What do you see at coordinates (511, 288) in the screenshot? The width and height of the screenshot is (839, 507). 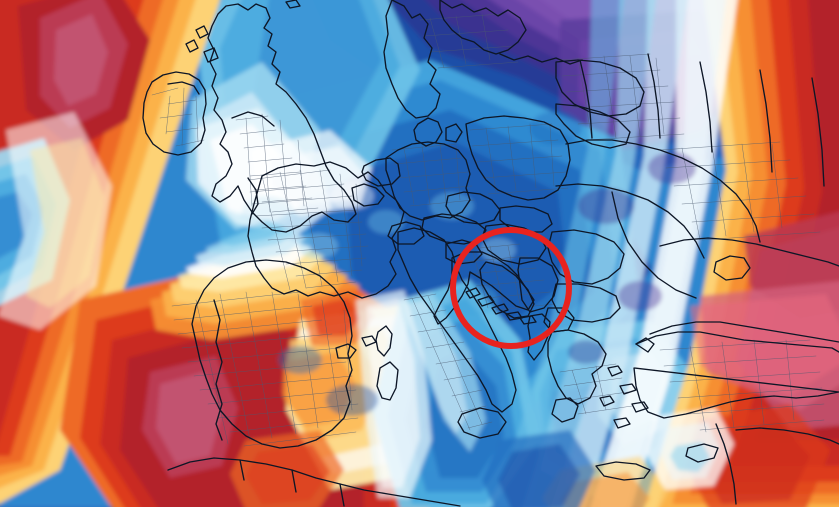 I see `croatia-highlight-circle` at bounding box center [511, 288].